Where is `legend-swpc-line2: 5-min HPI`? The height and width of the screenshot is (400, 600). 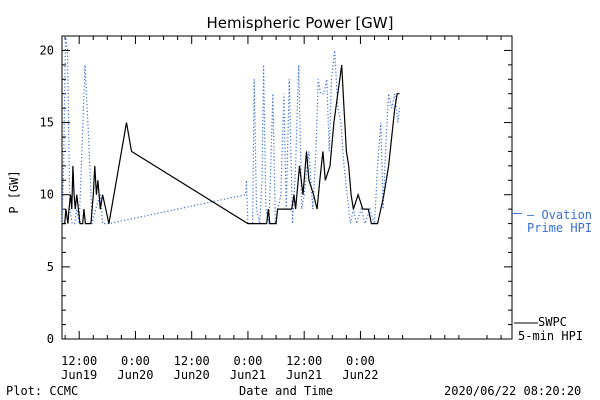 legend-swpc-line2: 5-min HPI is located at coordinates (550, 336).